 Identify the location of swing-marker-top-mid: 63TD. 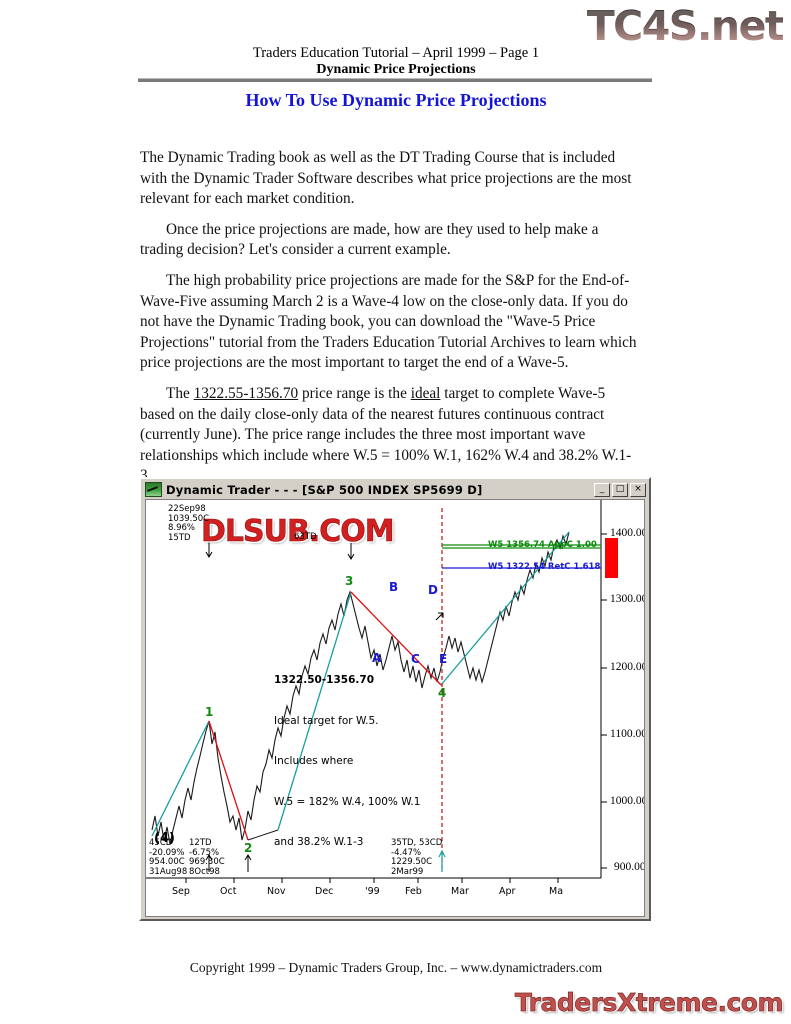
(305, 537).